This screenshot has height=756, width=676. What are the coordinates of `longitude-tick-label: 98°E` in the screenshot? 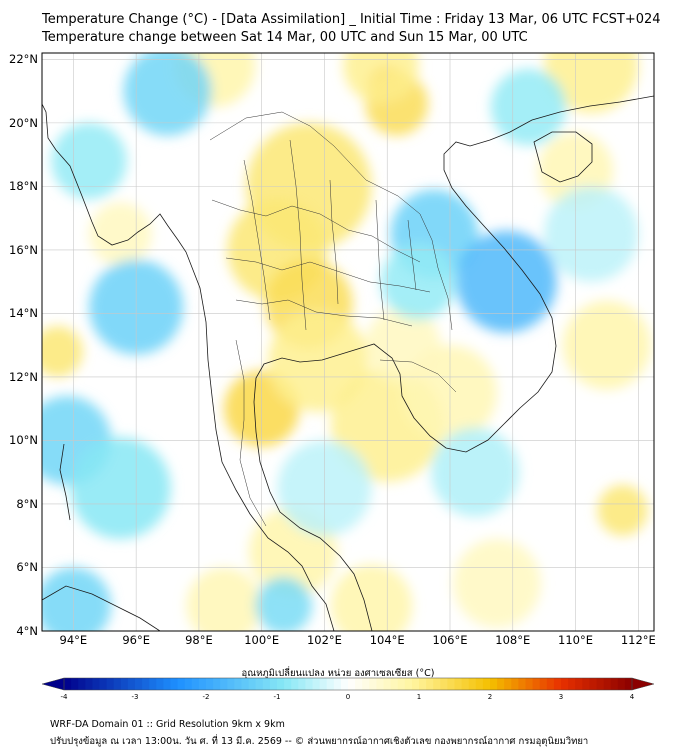 It's located at (199, 640).